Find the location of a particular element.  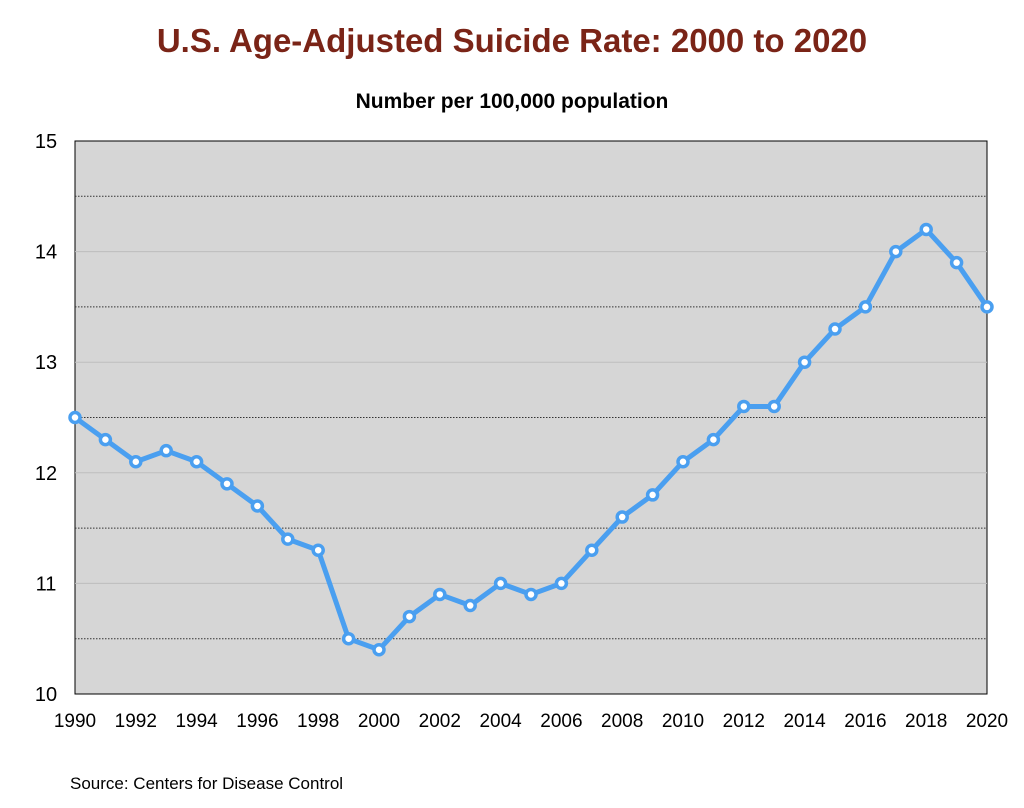

x-tick-label: 2016 is located at coordinates (865, 721).